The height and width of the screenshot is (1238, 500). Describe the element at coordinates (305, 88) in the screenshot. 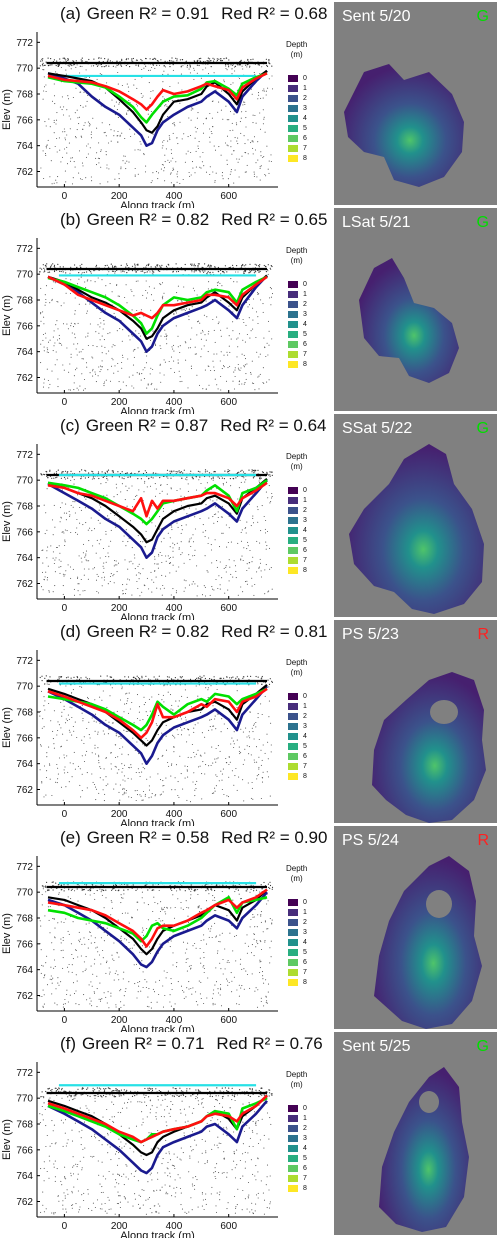

I see `legend-label: 1` at that location.